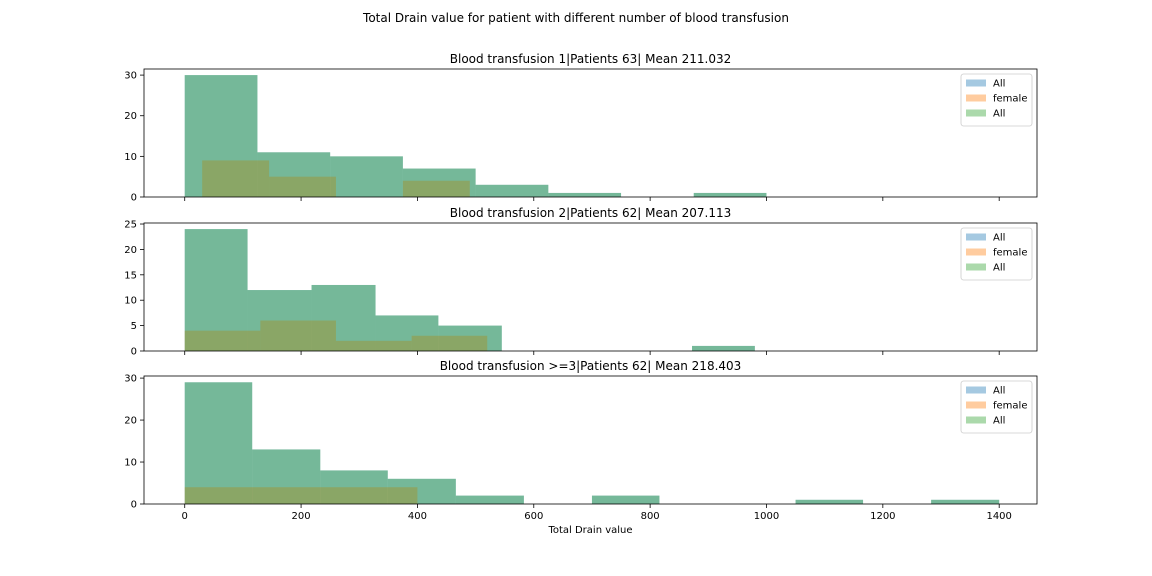 The image size is (1152, 576). What do you see at coordinates (998, 516) in the screenshot?
I see `x-tick-label: 1400` at bounding box center [998, 516].